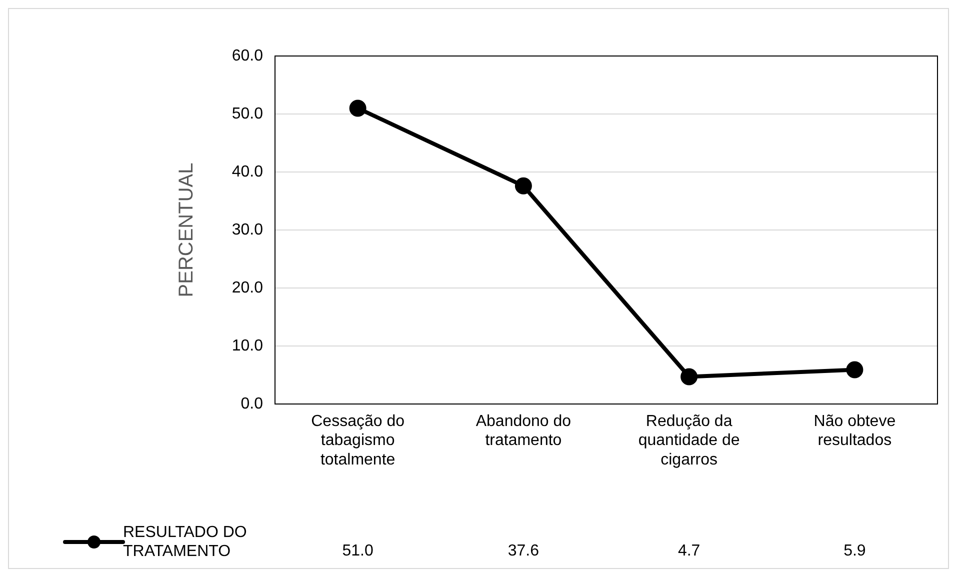 The width and height of the screenshot is (957, 577). What do you see at coordinates (855, 431) in the screenshot?
I see `x-tick-label: Não obteve resultados` at bounding box center [855, 431].